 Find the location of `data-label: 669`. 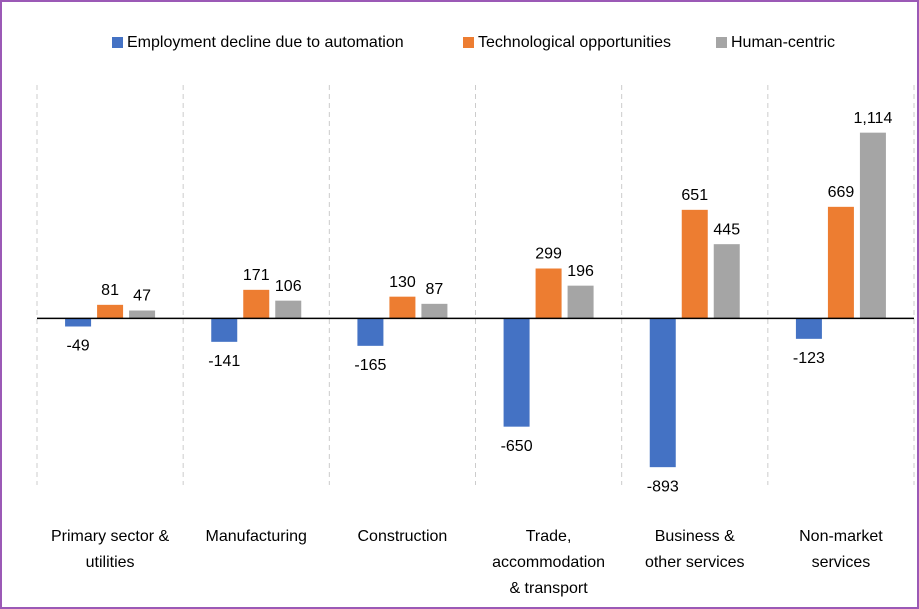

data-label: 669 is located at coordinates (841, 192).